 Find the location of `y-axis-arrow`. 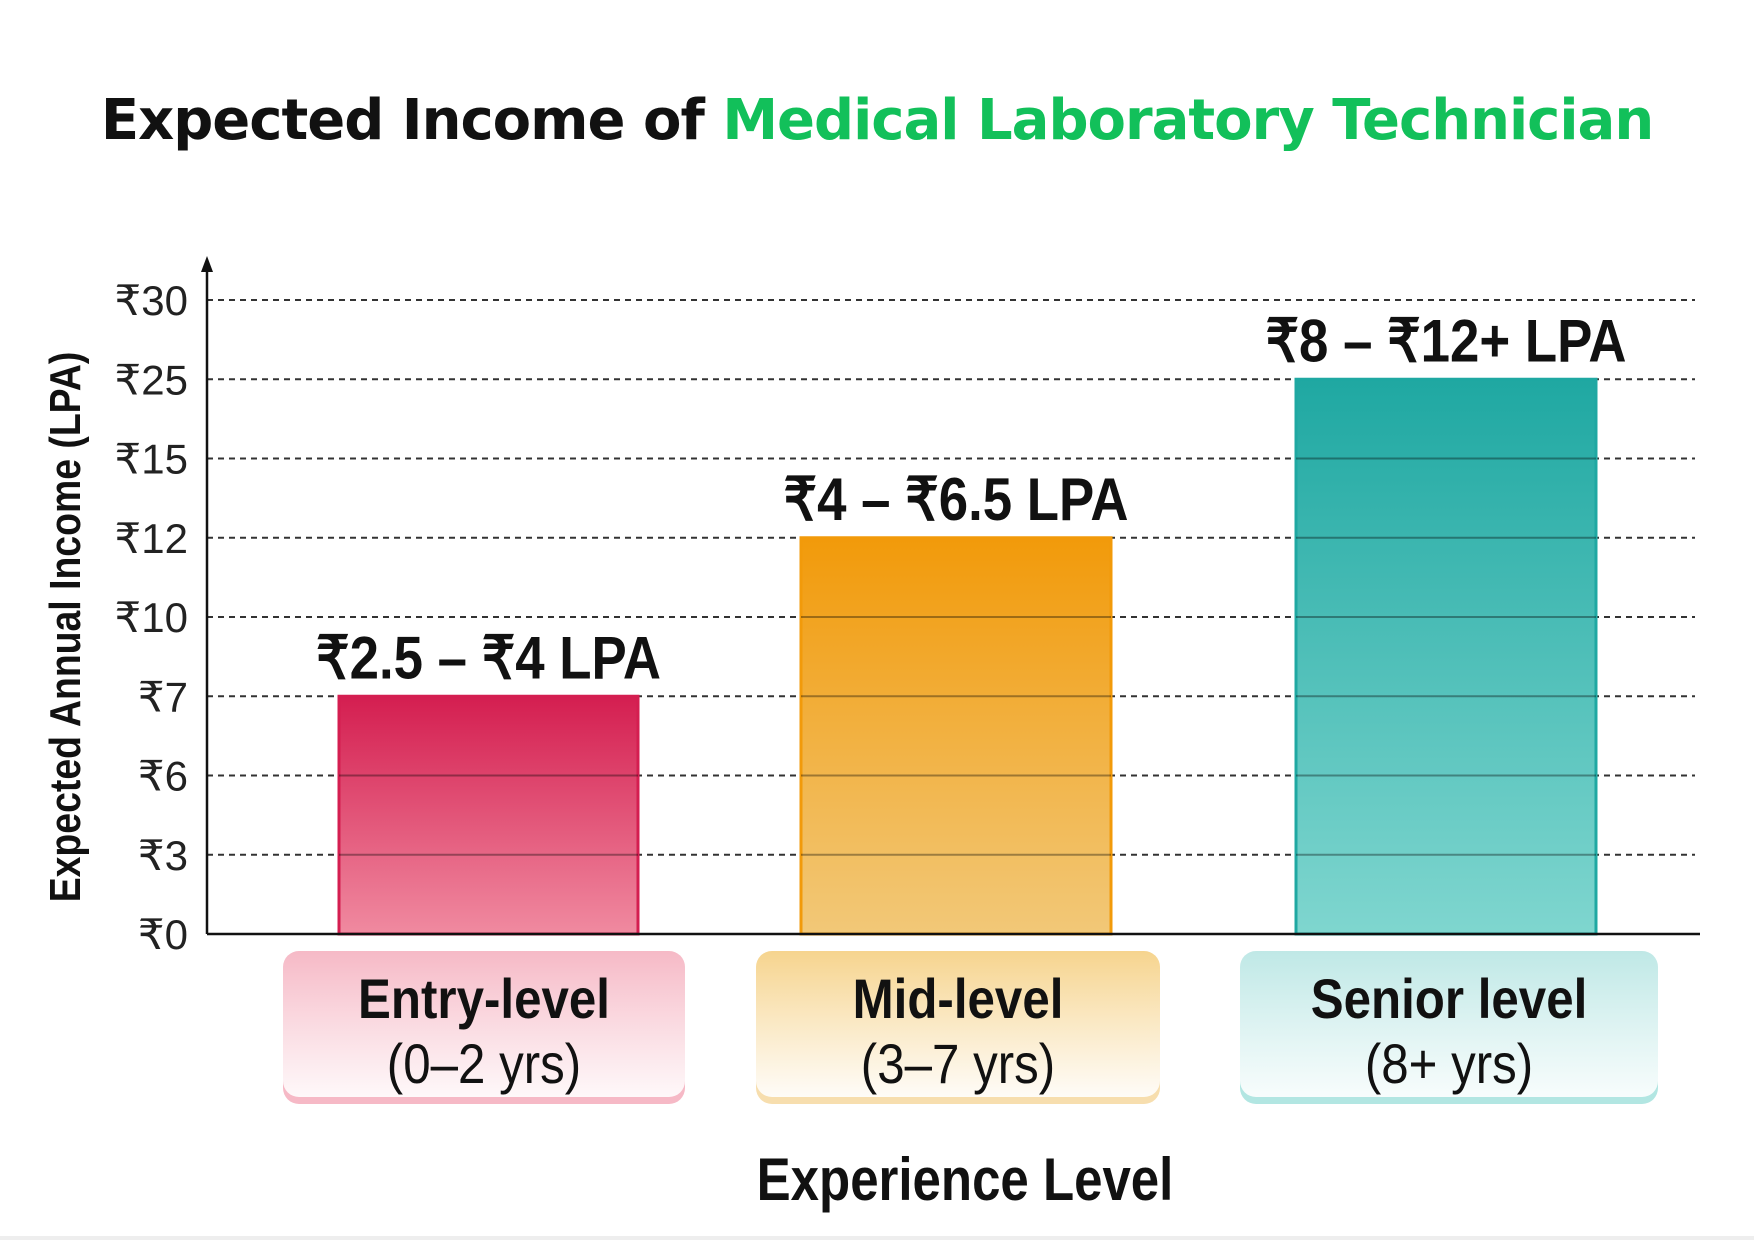

y-axis-arrow is located at coordinates (207, 264).